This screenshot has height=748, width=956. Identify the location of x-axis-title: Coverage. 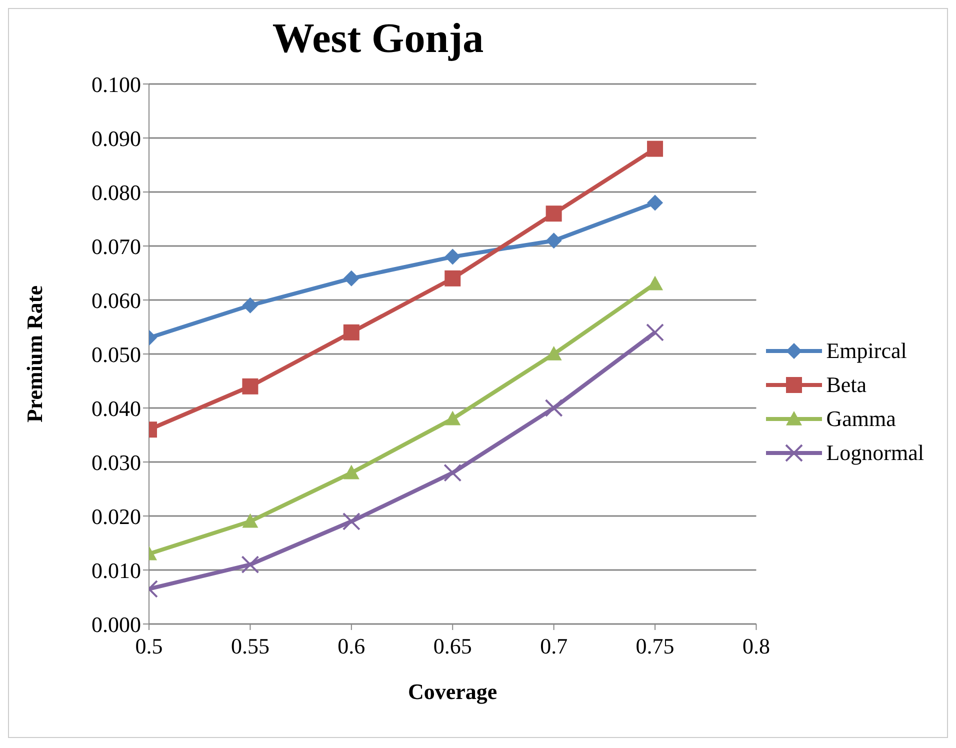
(453, 691).